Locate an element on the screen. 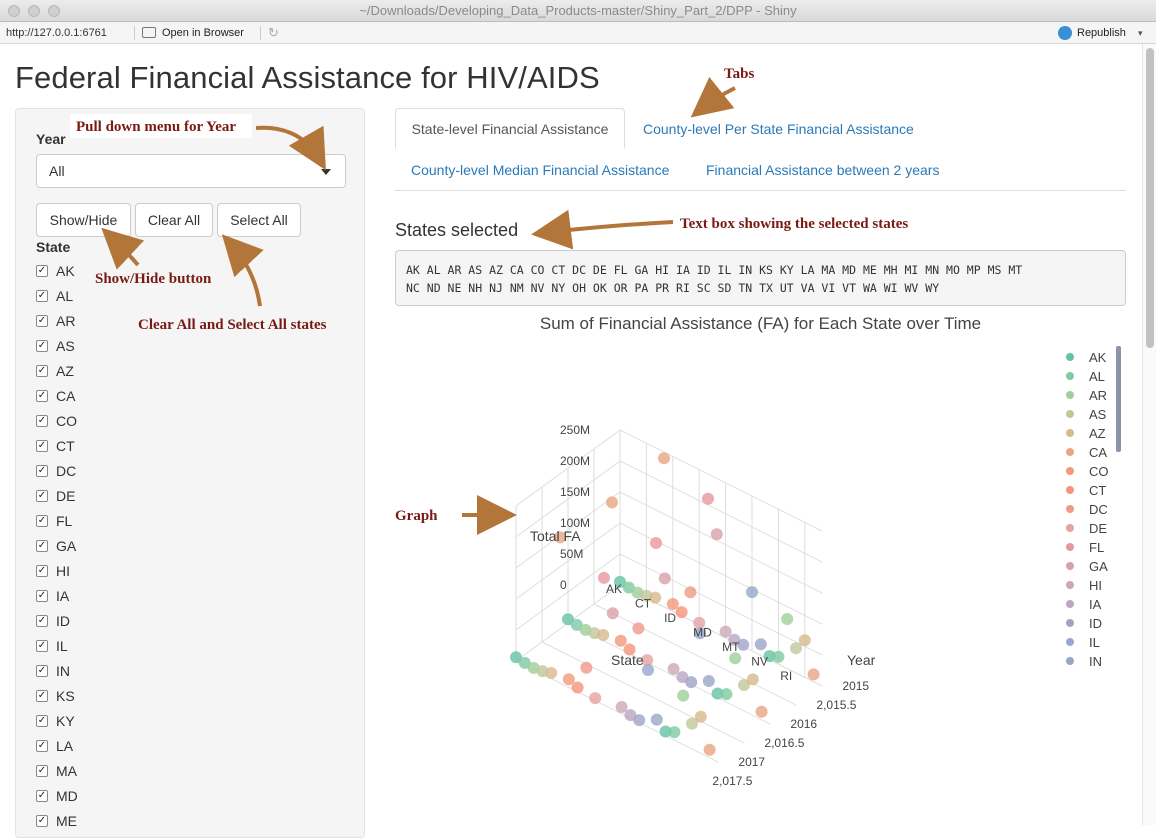  year-select: All is located at coordinates (191, 171).